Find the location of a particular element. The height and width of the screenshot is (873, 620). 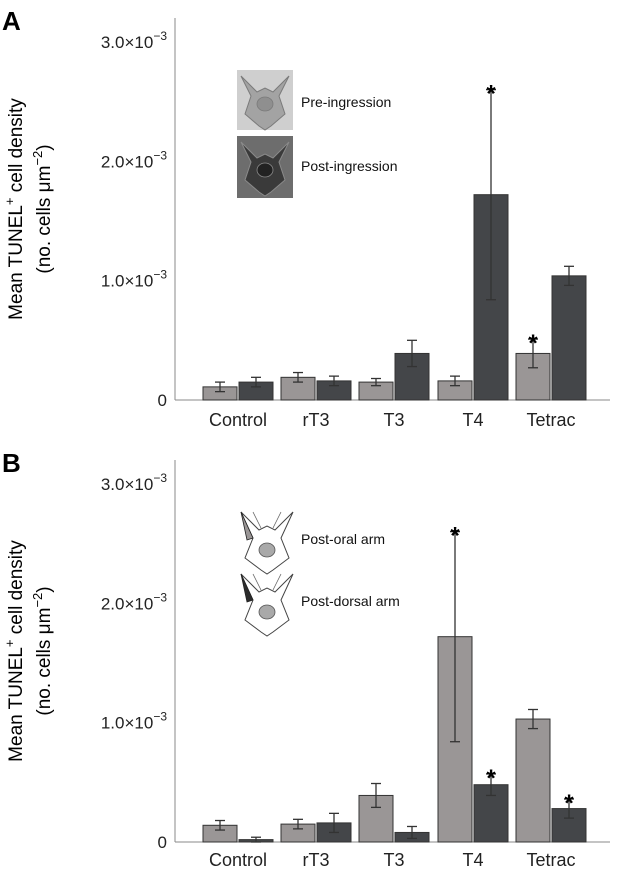

legend-label: Post-oral arm is located at coordinates (343, 539).